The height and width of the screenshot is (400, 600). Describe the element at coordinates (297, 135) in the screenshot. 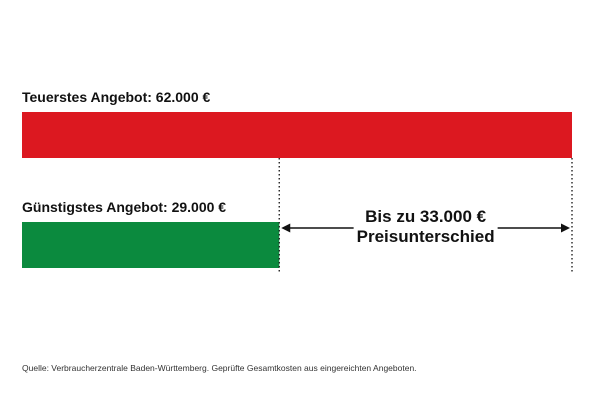

I see `bar-expensive` at that location.